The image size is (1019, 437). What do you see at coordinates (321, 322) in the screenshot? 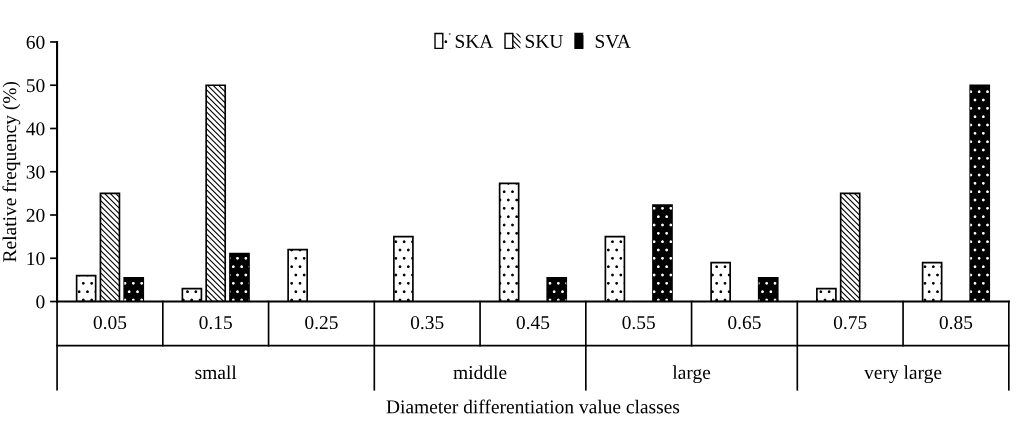
I see `x-tick-label: 0.25` at bounding box center [321, 322].